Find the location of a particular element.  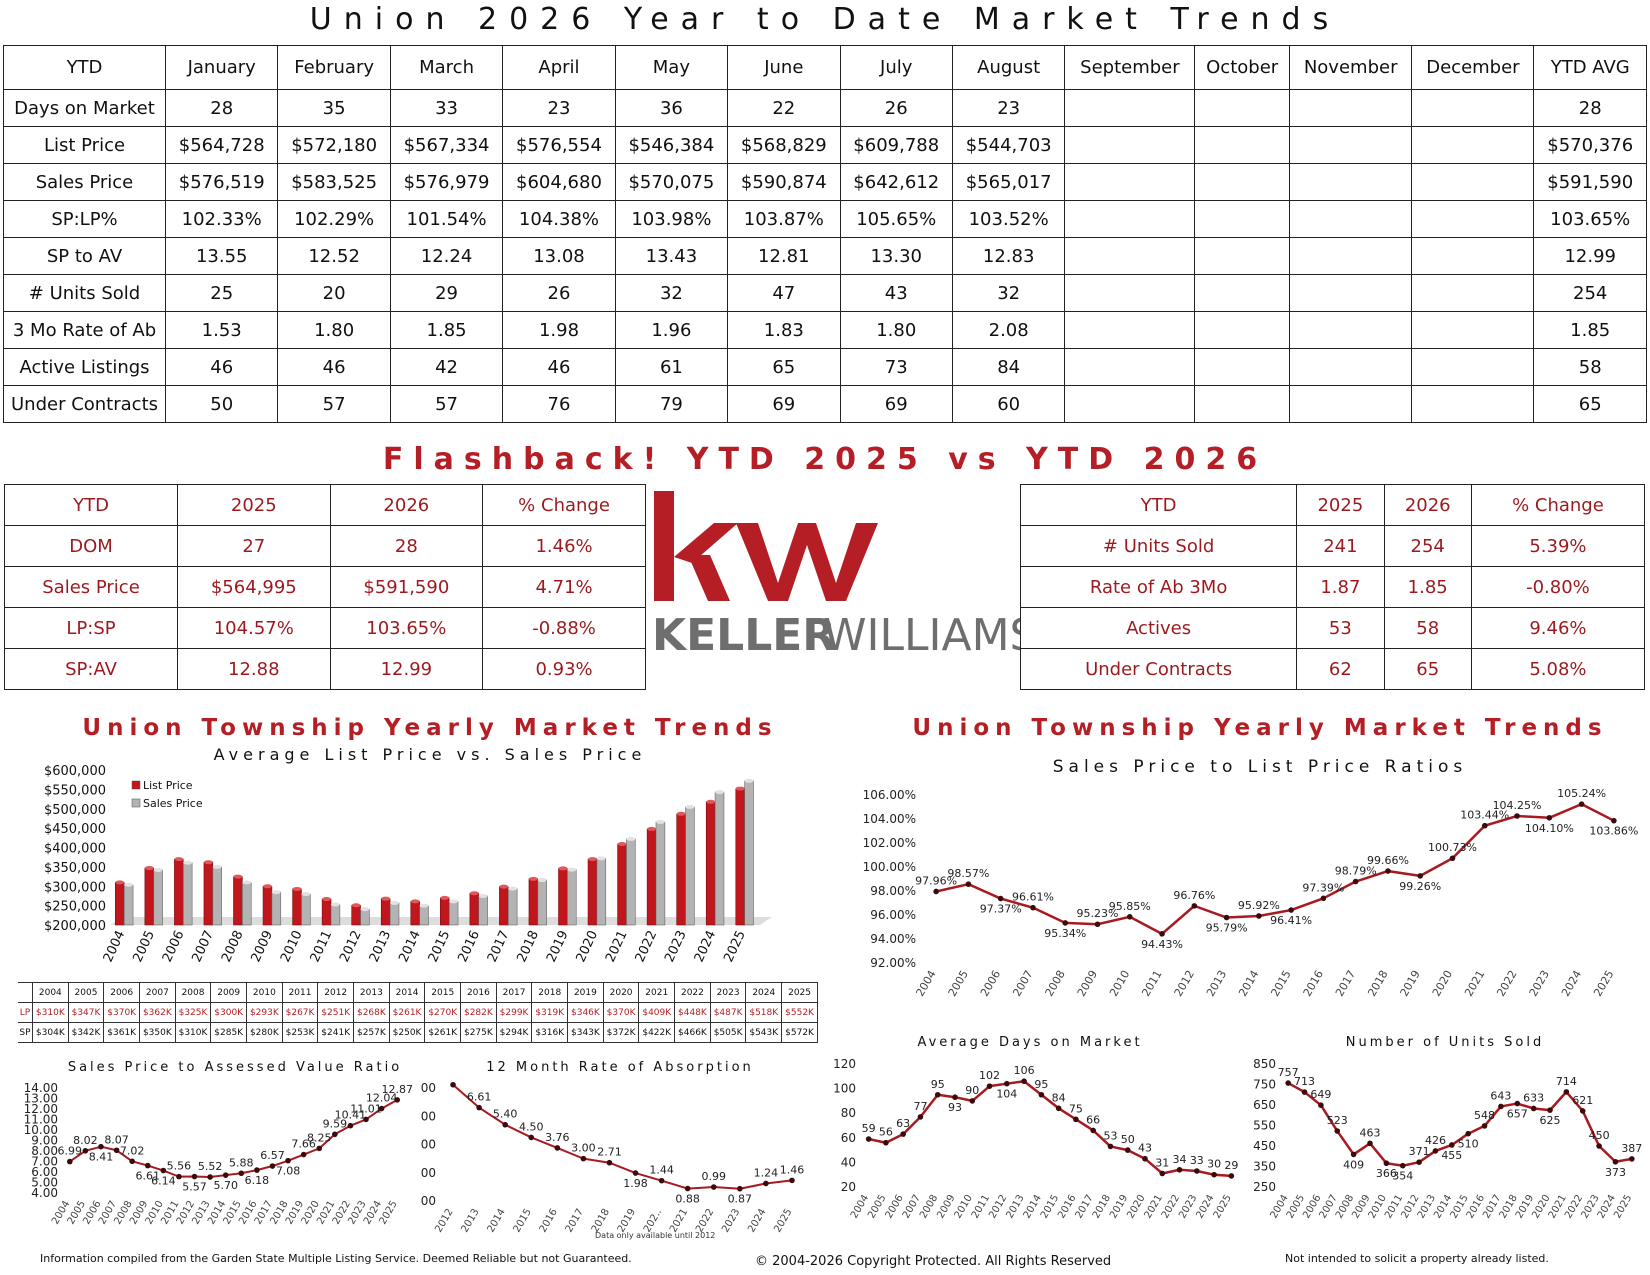

data-label: 56 is located at coordinates (886, 1132).